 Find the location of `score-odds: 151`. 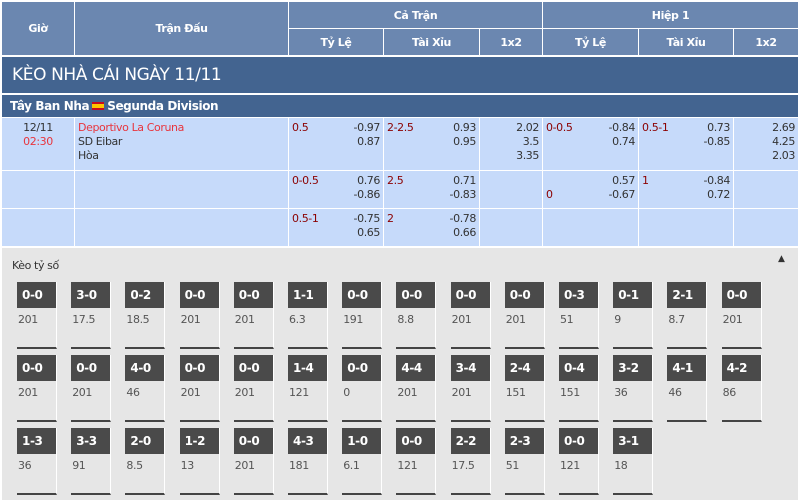

score-odds: 151 is located at coordinates (570, 392).